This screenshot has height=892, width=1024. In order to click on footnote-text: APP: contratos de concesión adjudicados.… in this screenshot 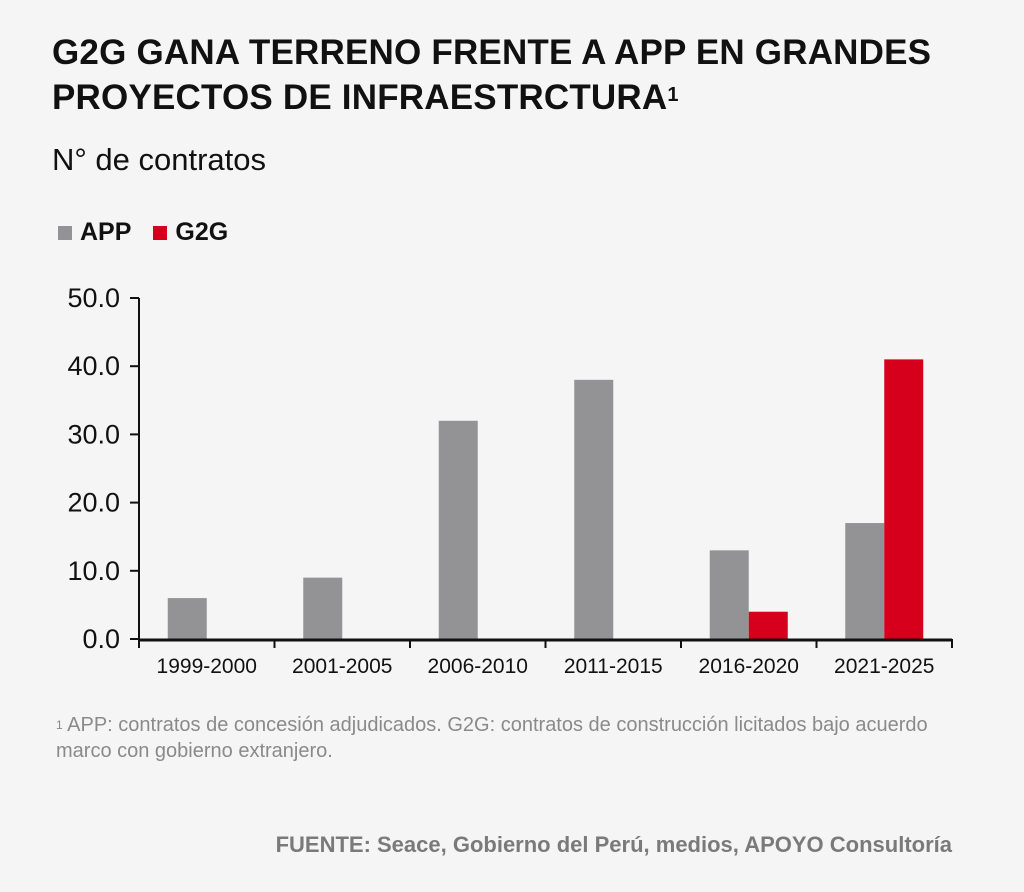, I will do `click(492, 738)`.